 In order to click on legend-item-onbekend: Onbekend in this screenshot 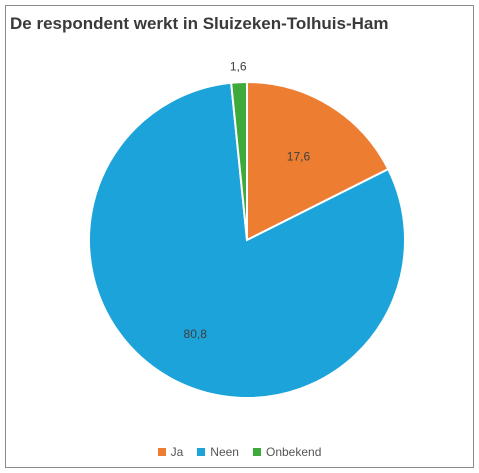, I will do `click(287, 452)`.